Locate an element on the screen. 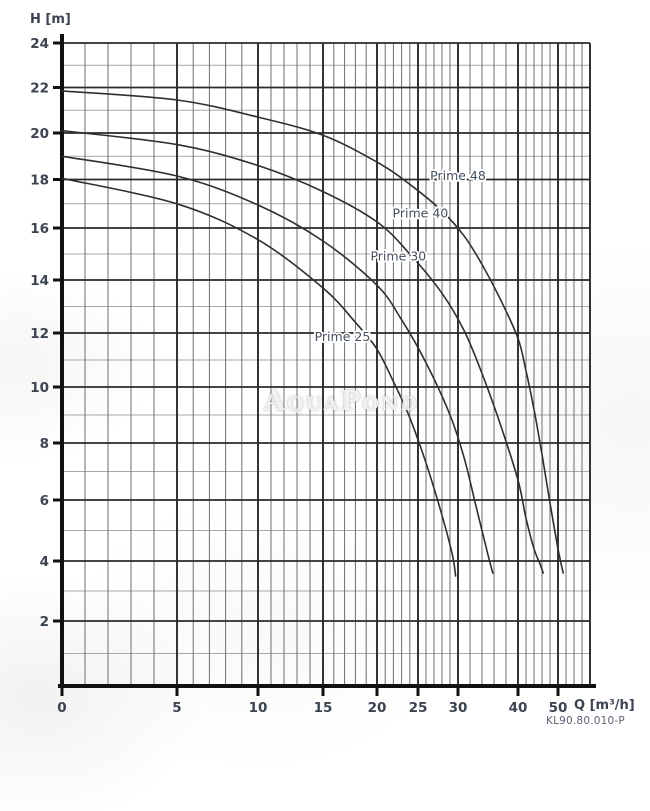  x-tick-label-40: 40 is located at coordinates (518, 708).